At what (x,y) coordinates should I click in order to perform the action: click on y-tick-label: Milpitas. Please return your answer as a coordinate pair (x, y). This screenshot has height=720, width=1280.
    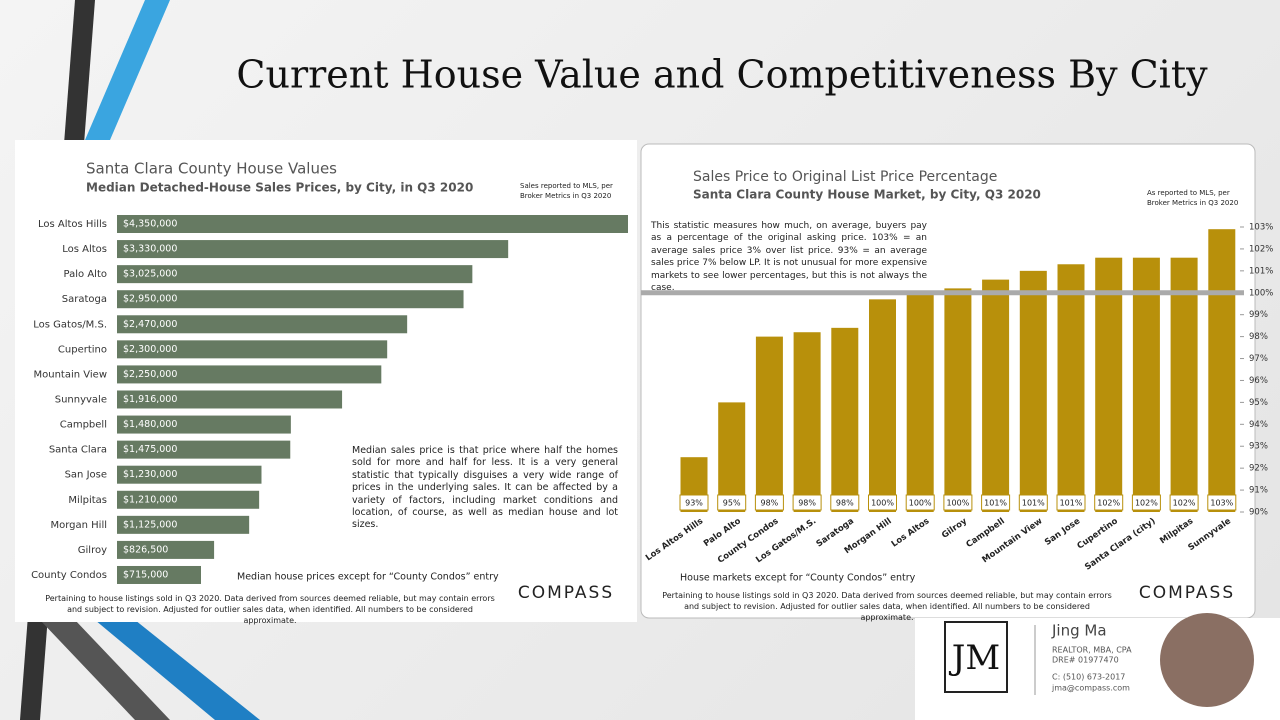
    Looking at the image, I should click on (87, 500).